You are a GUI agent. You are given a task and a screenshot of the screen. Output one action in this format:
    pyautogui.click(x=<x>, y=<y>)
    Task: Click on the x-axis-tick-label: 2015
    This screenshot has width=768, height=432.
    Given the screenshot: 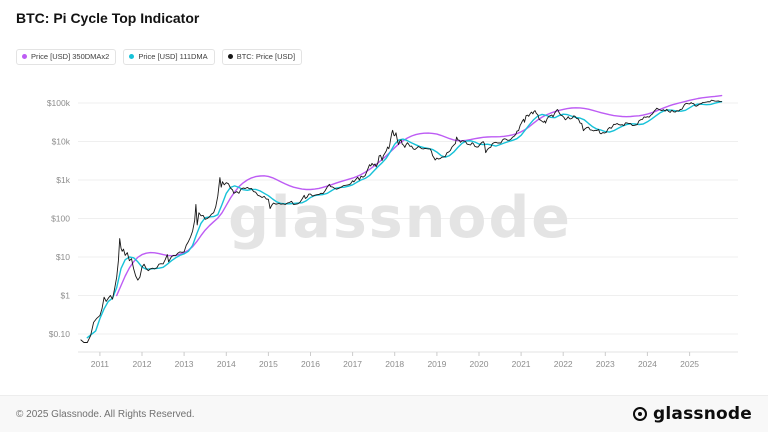 What is the action you would take?
    pyautogui.click(x=268, y=364)
    